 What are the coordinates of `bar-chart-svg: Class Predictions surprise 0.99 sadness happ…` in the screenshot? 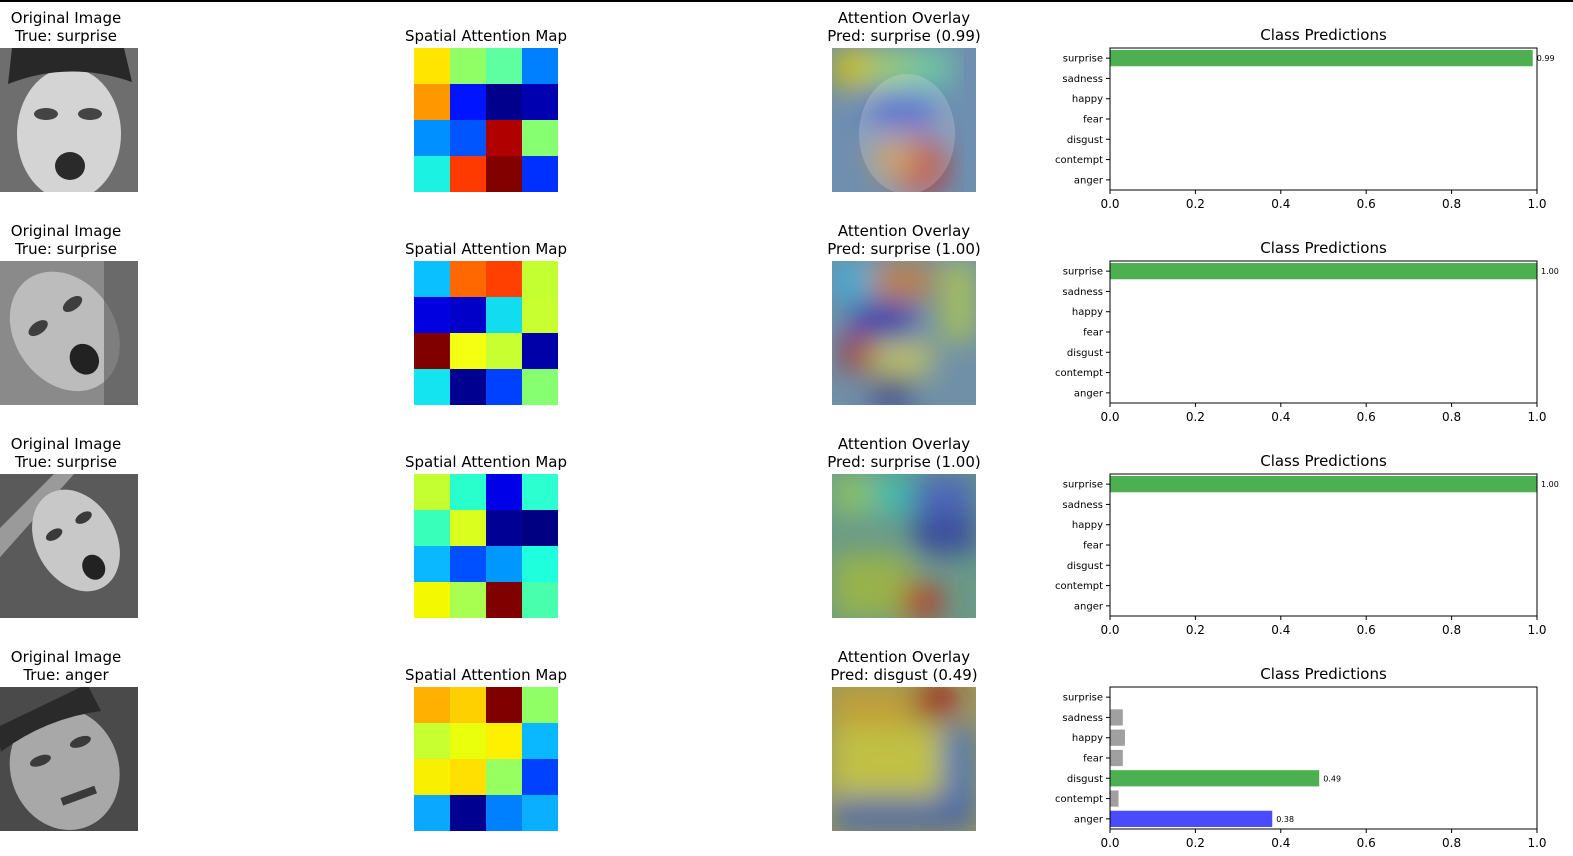 It's located at (1305, 128).